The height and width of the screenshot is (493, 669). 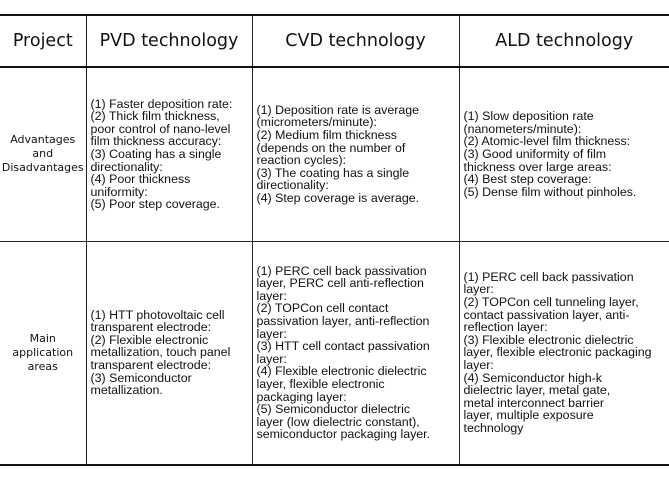 What do you see at coordinates (343, 320) in the screenshot?
I see `cell-text-line: passivation layer, anti-reflection` at bounding box center [343, 320].